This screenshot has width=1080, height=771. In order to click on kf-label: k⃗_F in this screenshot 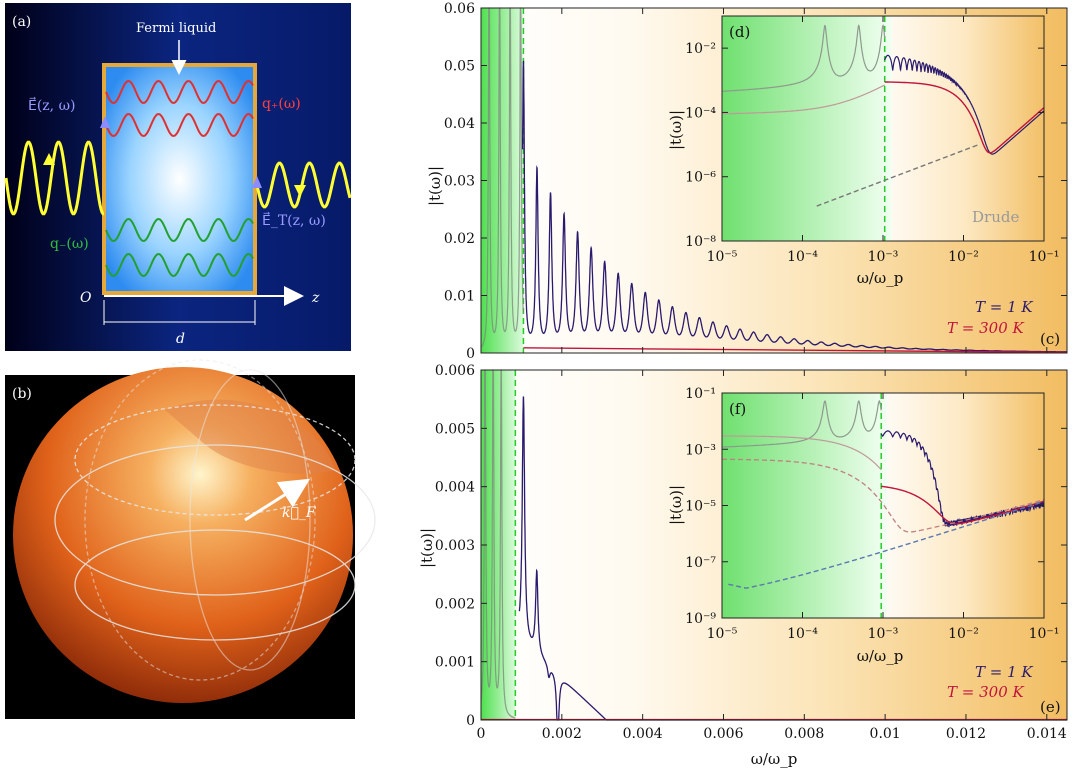, I will do `click(299, 513)`.